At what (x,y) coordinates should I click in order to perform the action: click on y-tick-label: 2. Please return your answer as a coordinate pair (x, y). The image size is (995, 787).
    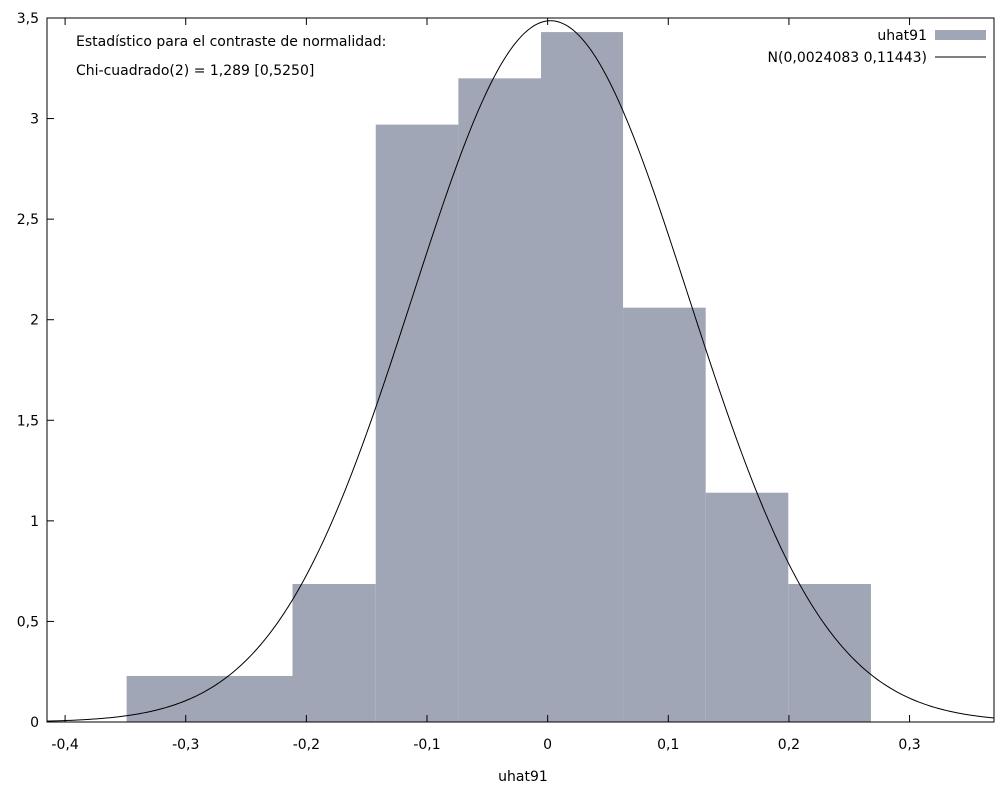
    Looking at the image, I should click on (34, 321).